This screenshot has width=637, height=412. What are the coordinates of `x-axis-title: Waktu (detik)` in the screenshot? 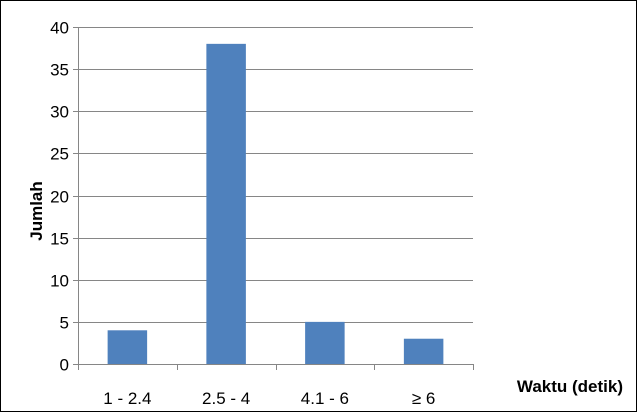 It's located at (570, 386).